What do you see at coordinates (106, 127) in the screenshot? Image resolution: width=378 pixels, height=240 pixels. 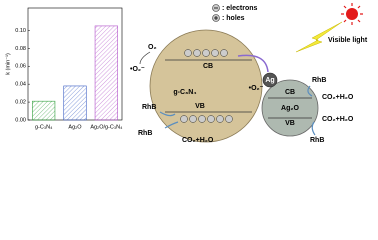 I see `x-tick-label: Ag₂O/g-C₃N₄` at bounding box center [106, 127].